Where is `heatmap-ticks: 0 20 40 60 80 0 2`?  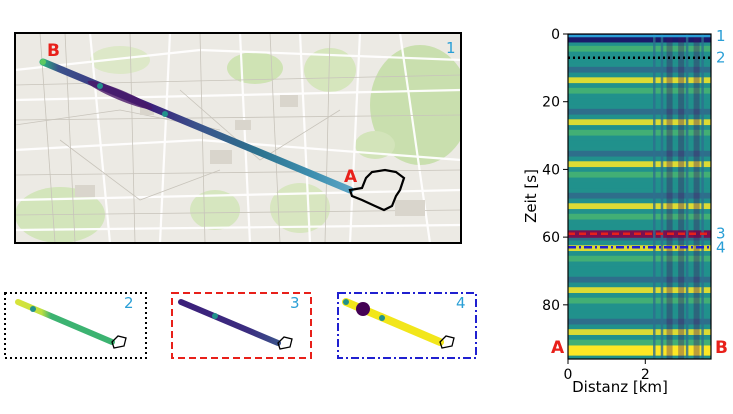
heatmap-ticks: 0 20 40 60 80 0 2 is located at coordinates (596, 205).